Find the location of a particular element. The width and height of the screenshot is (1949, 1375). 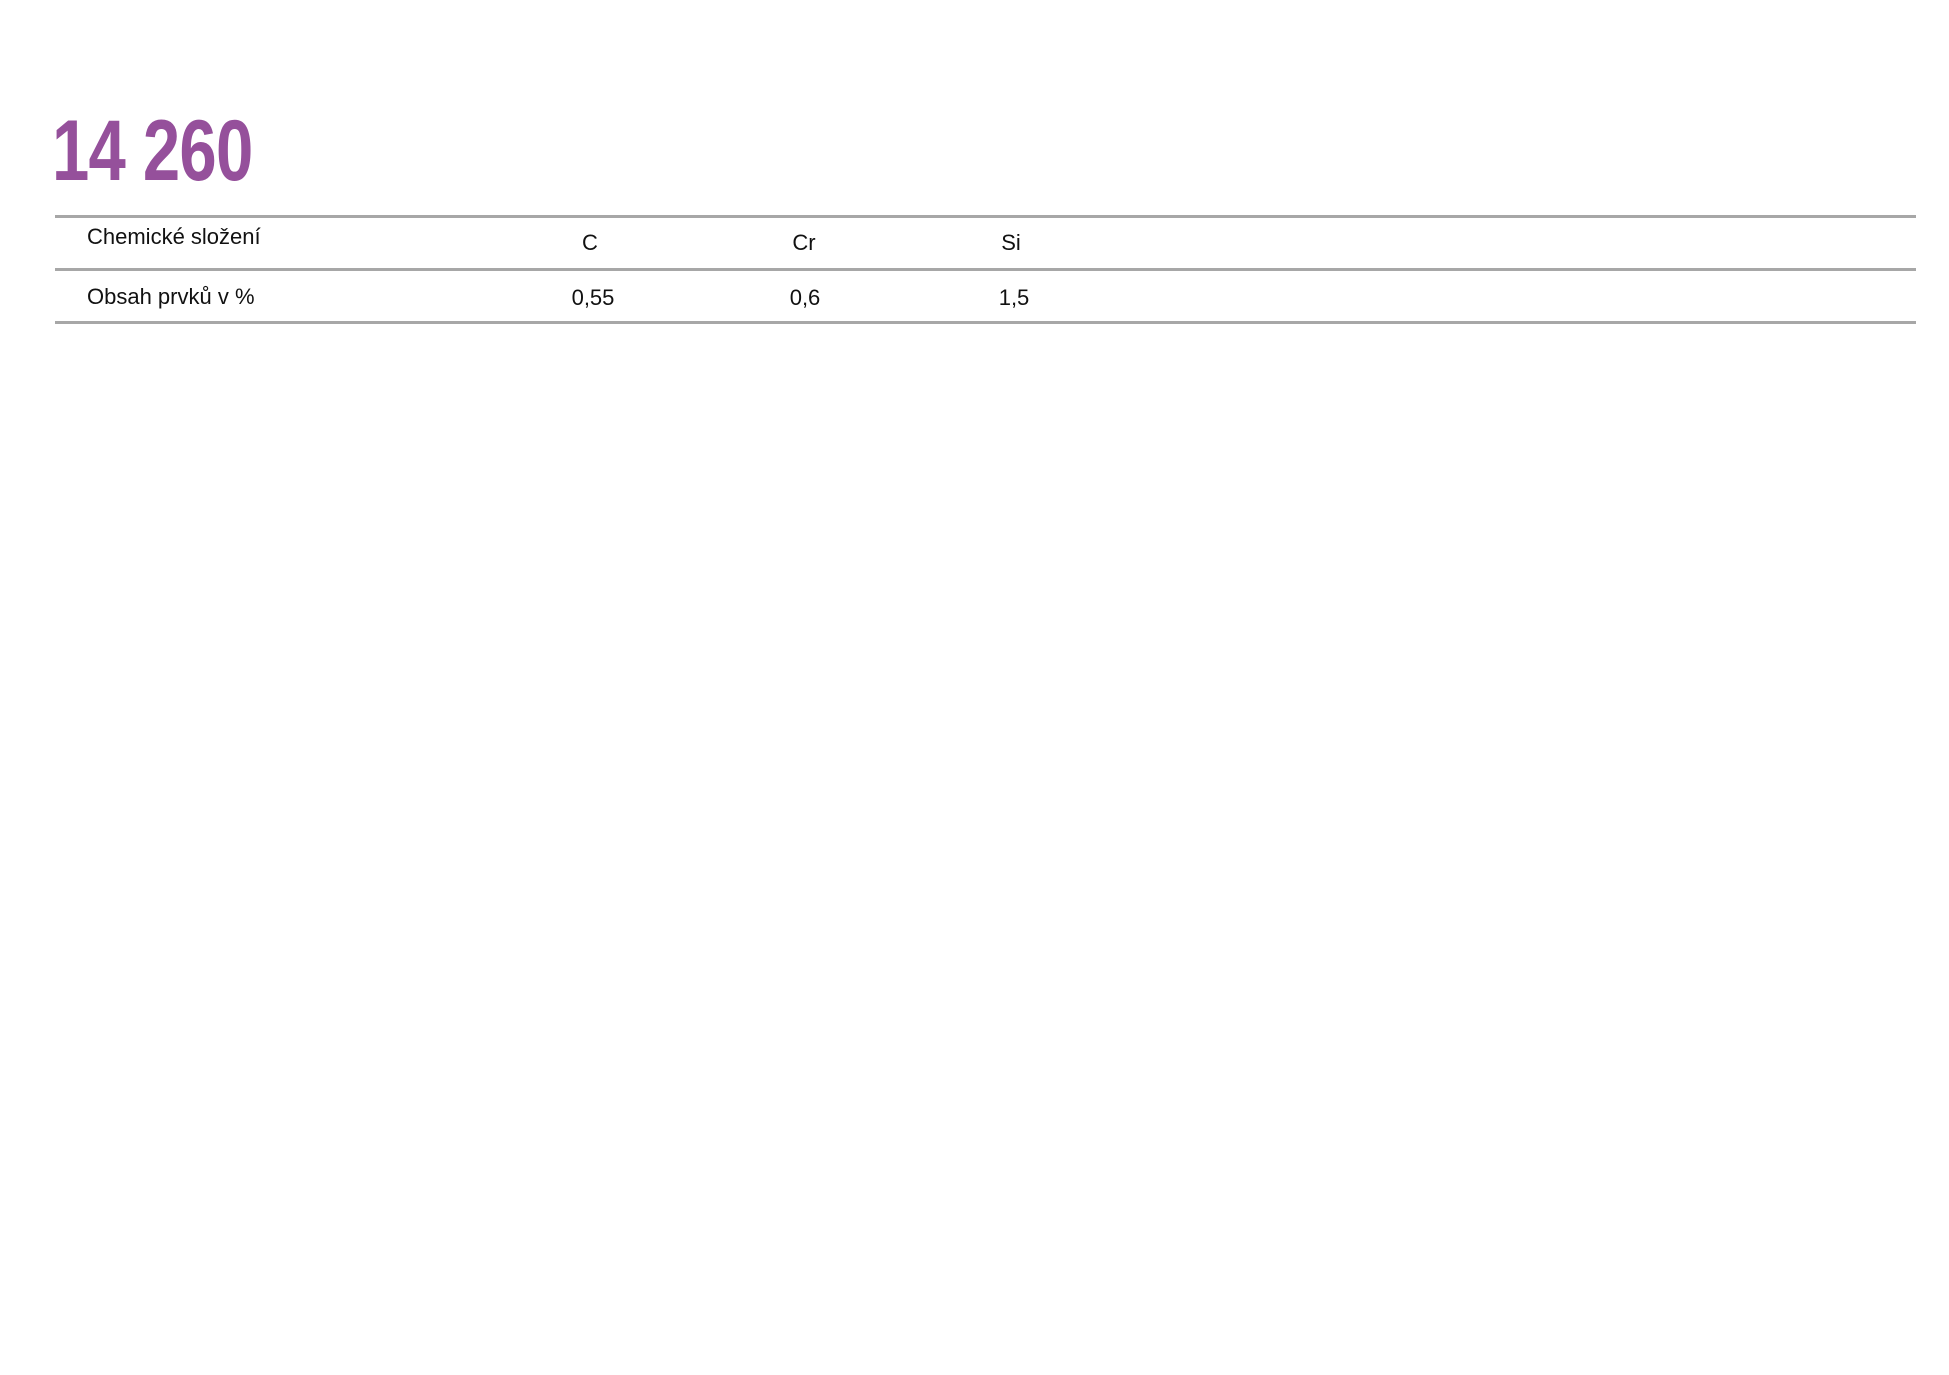

value-c: 0,55 is located at coordinates (593, 297).